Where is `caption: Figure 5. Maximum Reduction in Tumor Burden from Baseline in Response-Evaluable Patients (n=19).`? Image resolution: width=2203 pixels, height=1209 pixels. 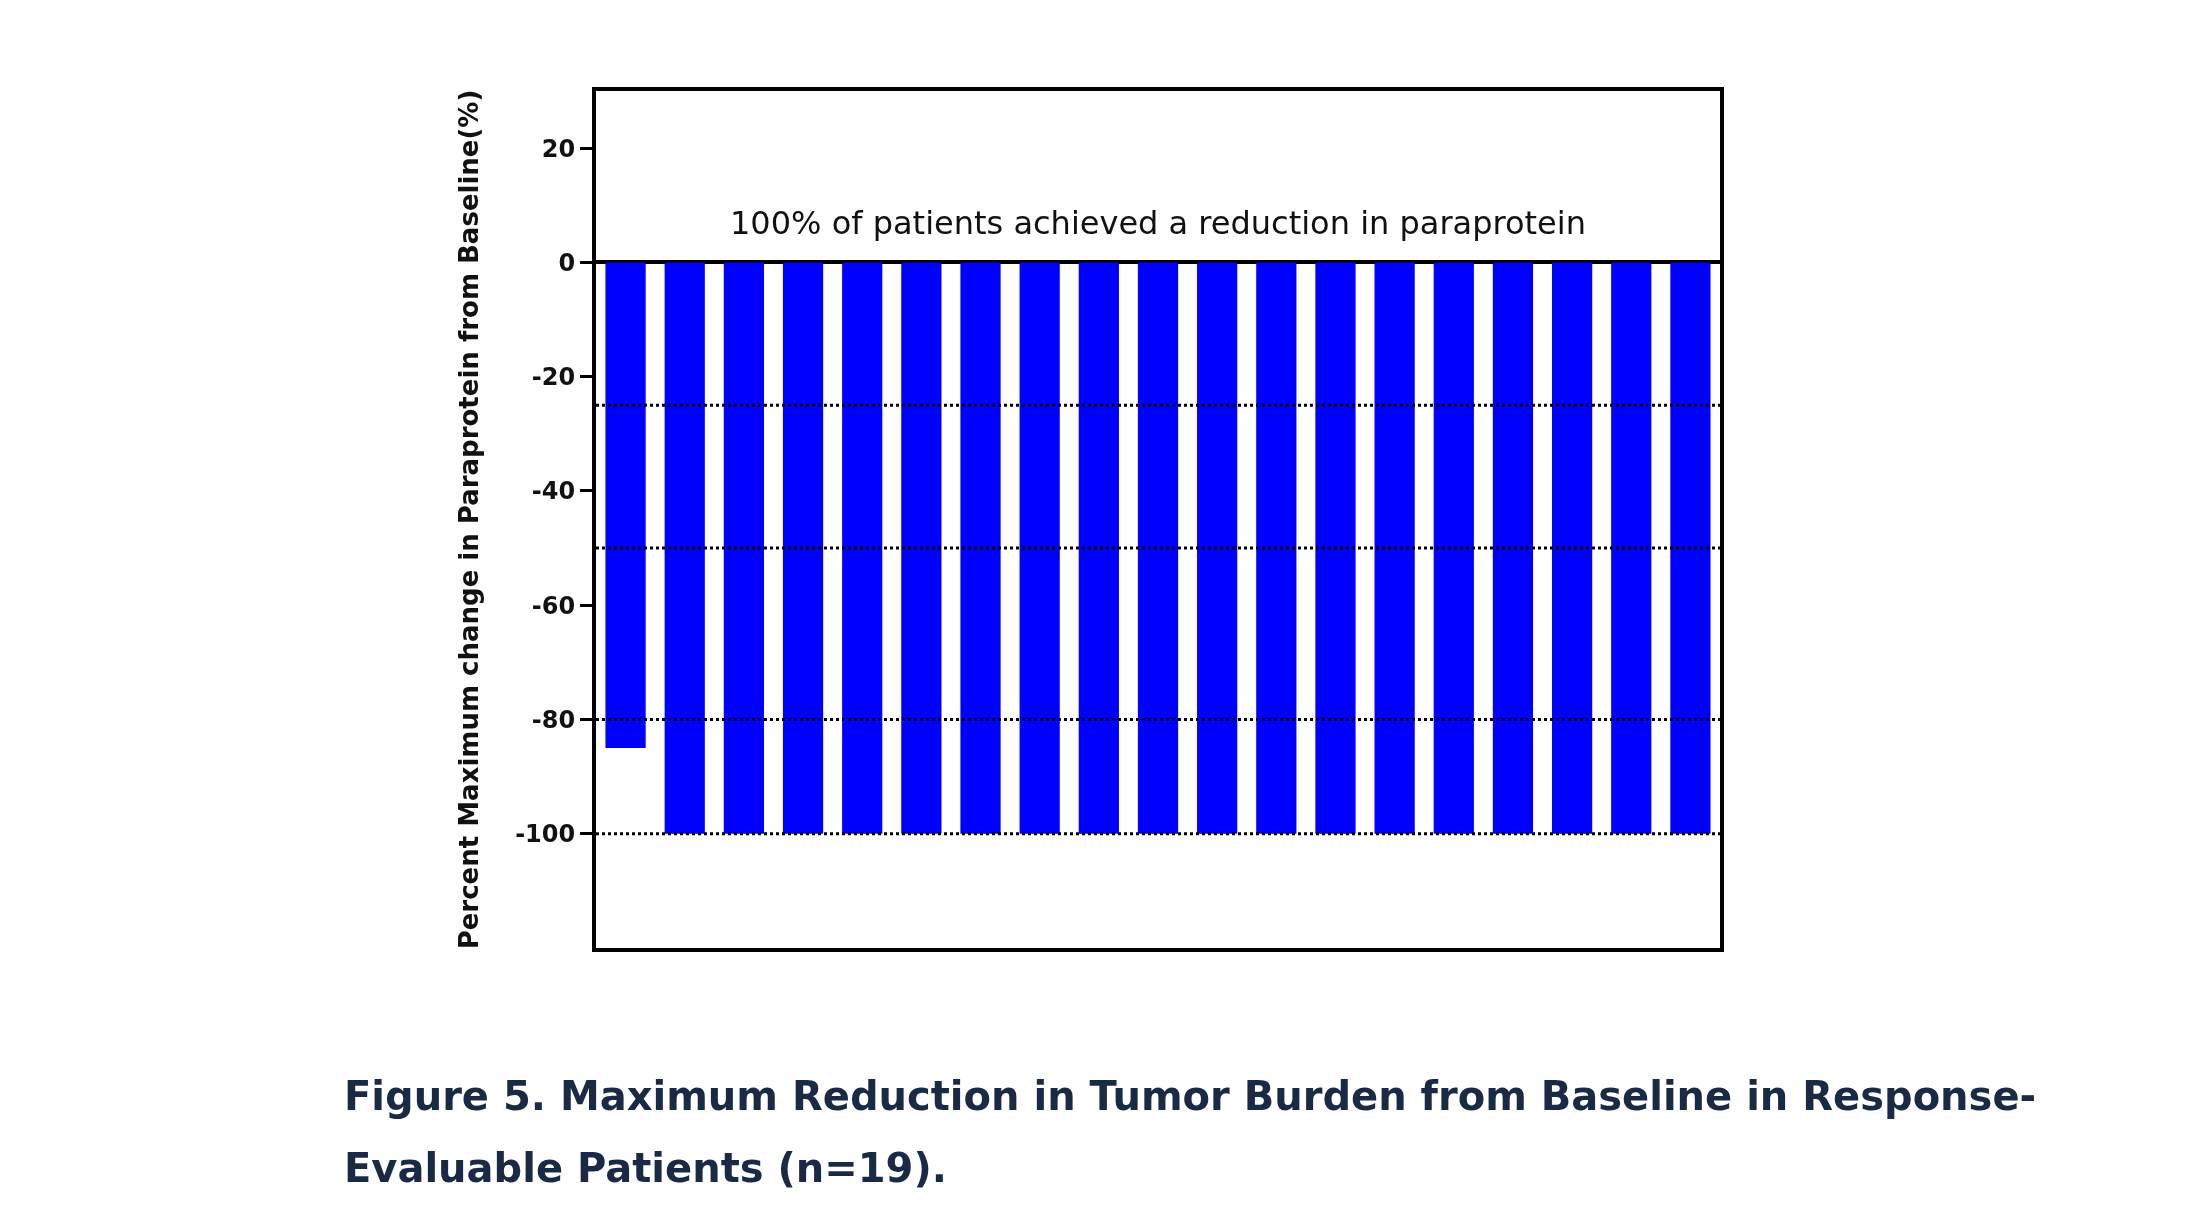 caption: Figure 5. Maximum Reduction in Tumor Burden from Baseline in Response-Evaluable Patients (n=19). is located at coordinates (1191, 1132).